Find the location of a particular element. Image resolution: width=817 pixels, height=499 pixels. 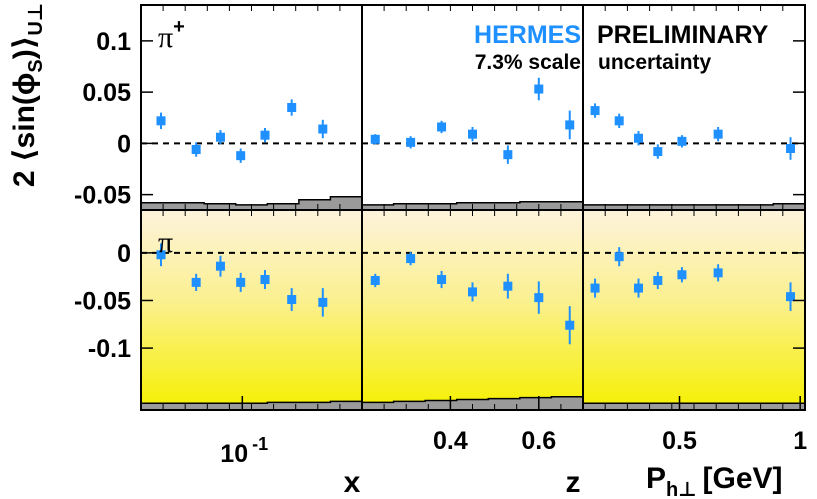

panel-frame is located at coordinates (694, 310).